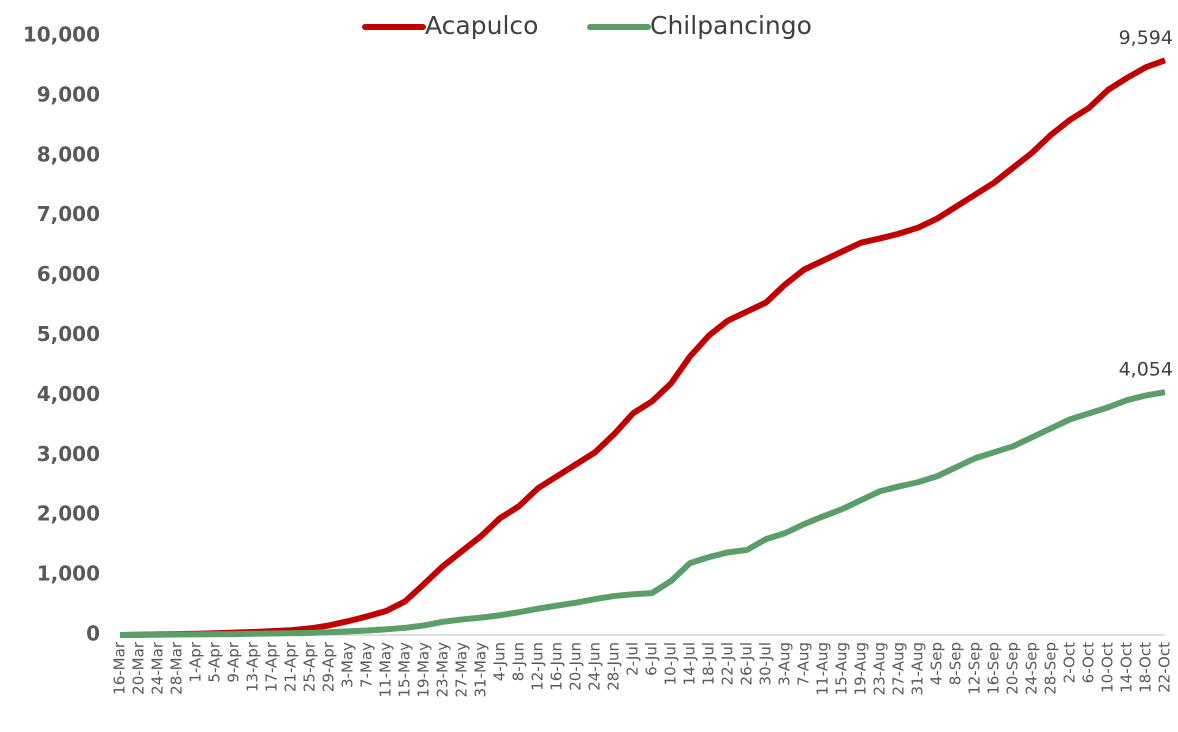 The width and height of the screenshot is (1178, 732). Describe the element at coordinates (690, 663) in the screenshot. I see `x-tick-label: 14-Jul` at that location.